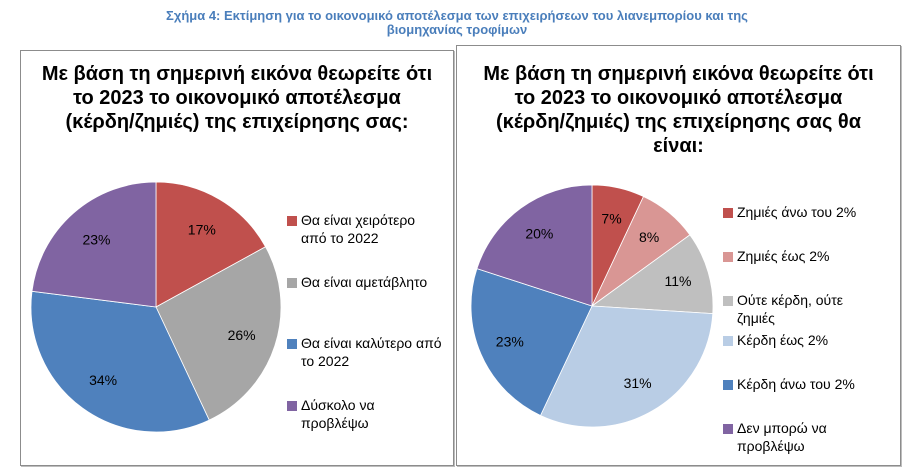 This screenshot has width=914, height=475. Describe the element at coordinates (790, 309) in the screenshot. I see `legend-label: Ούτε κέρδη, ούτε ζημιές` at that location.